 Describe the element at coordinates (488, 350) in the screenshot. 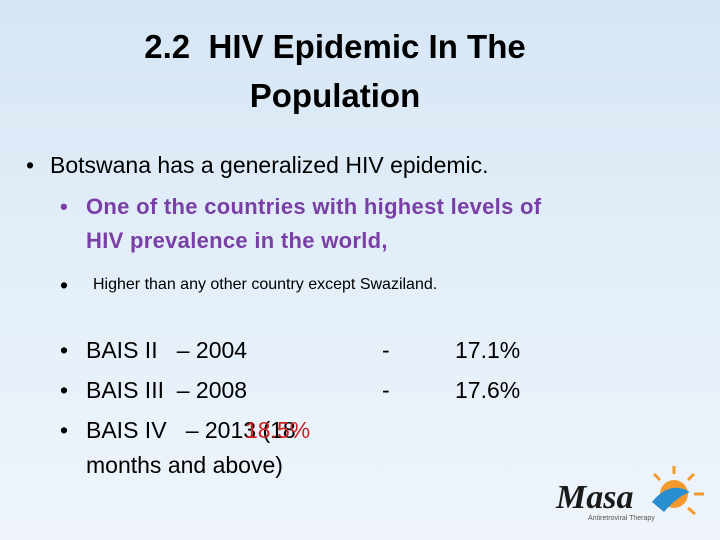

I see `survey-value: 17.1%` at that location.